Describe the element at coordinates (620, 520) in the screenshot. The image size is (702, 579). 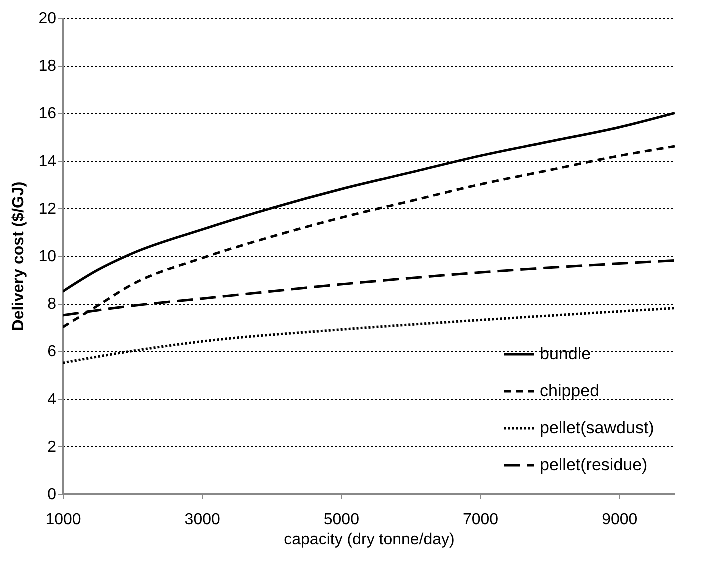
I see `x-tick-label: 9000` at that location.